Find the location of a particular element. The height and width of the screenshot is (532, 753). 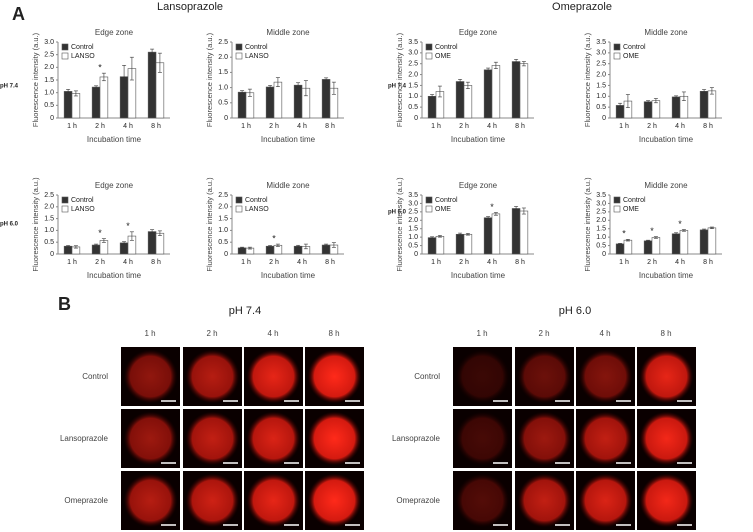

group-title: Lansoprazole is located at coordinates (190, 7).